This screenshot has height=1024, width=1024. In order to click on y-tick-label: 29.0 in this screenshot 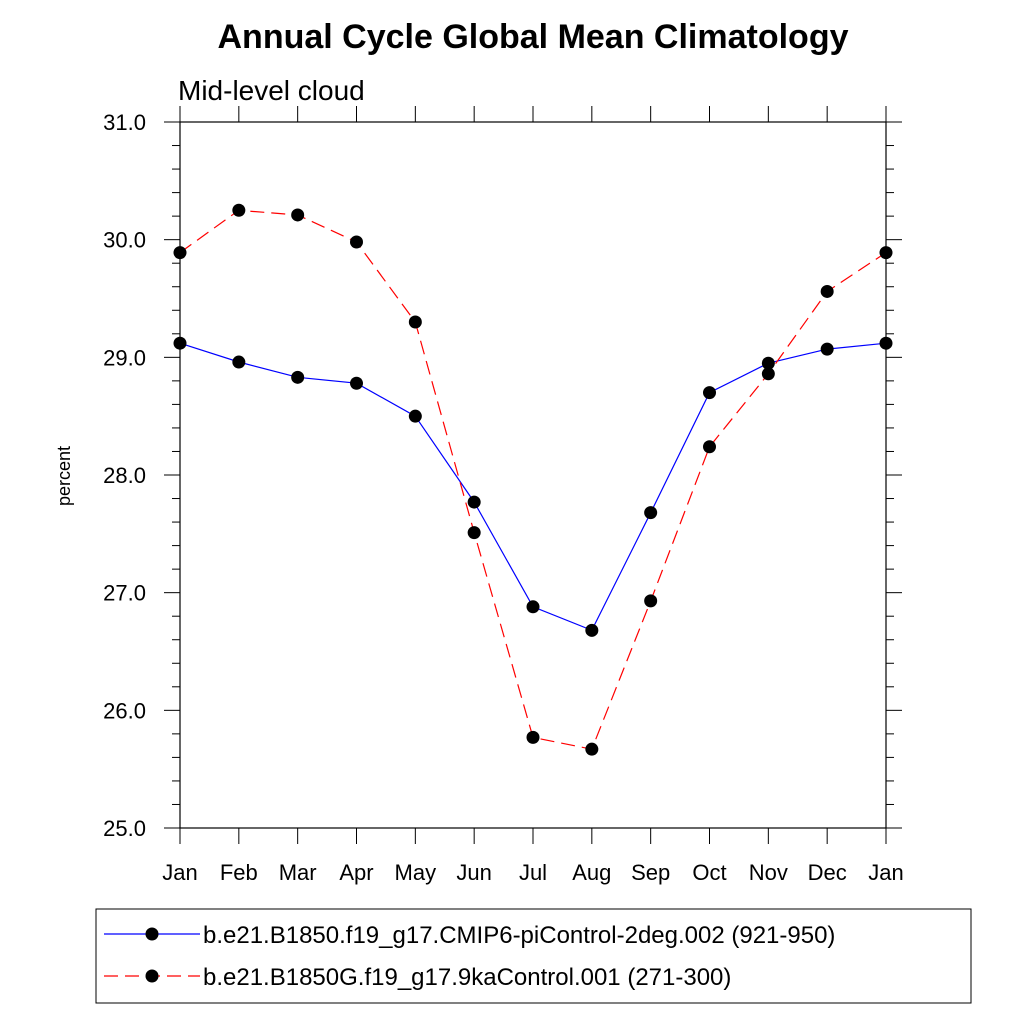, I will do `click(124, 357)`.